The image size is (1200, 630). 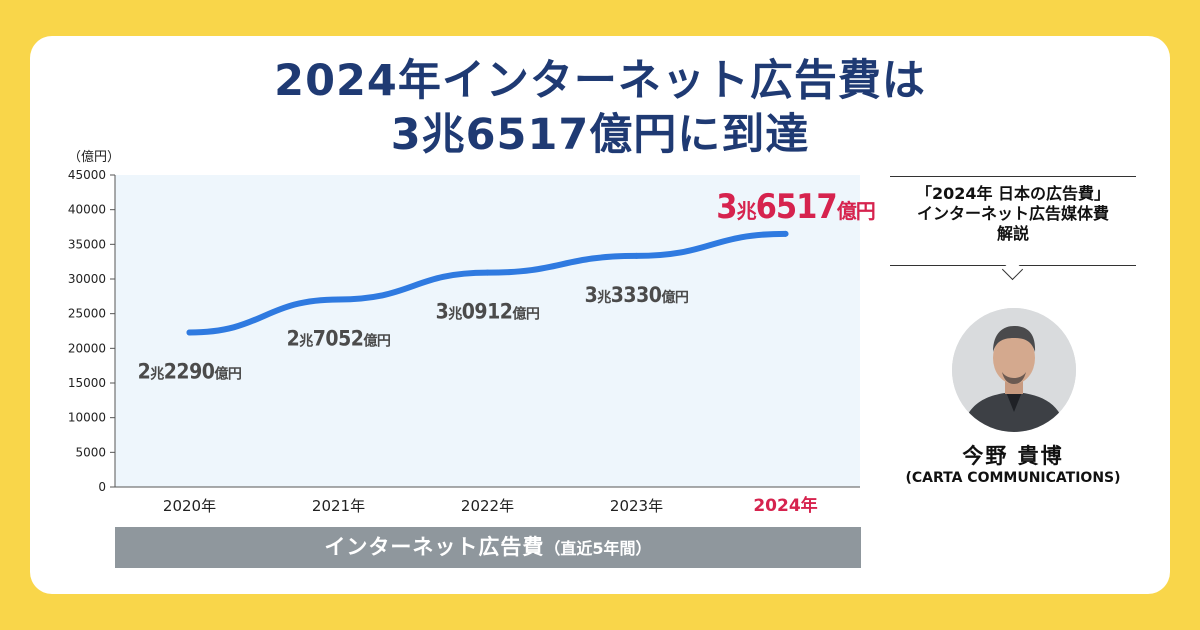 I want to click on data-label: 2兆7052億円, so click(x=339, y=338).